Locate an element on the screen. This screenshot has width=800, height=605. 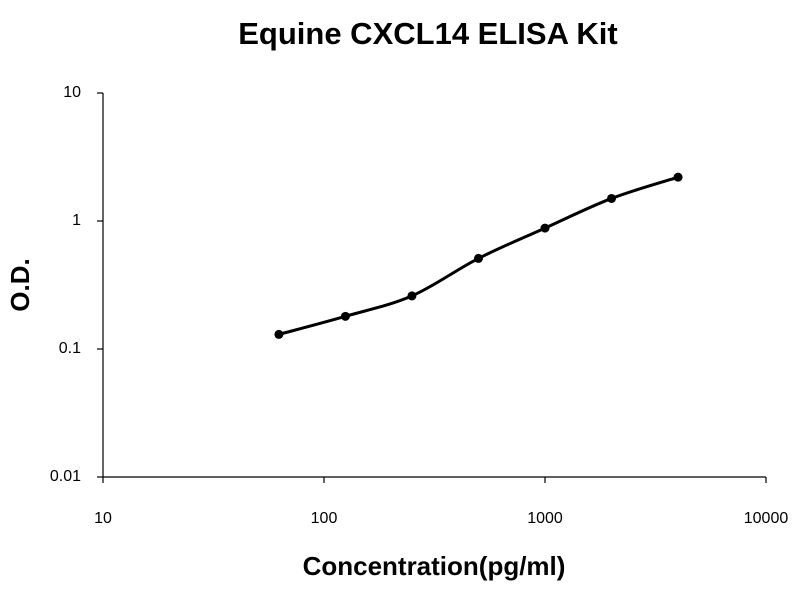
y-tick-label: 1 is located at coordinates (76, 220).